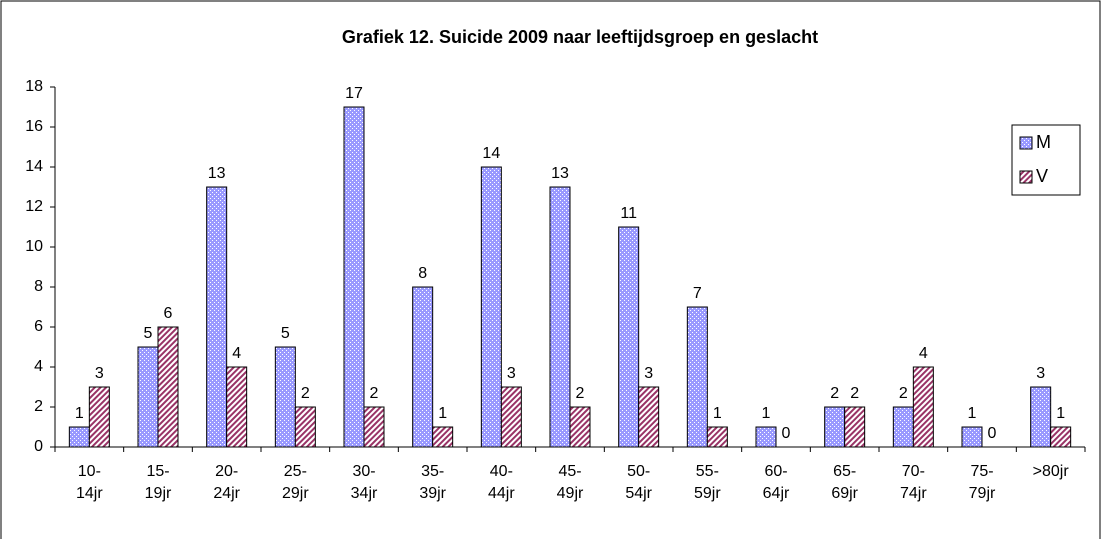 This screenshot has width=1102, height=539. Describe the element at coordinates (38, 446) in the screenshot. I see `y-tick-label: 0` at that location.